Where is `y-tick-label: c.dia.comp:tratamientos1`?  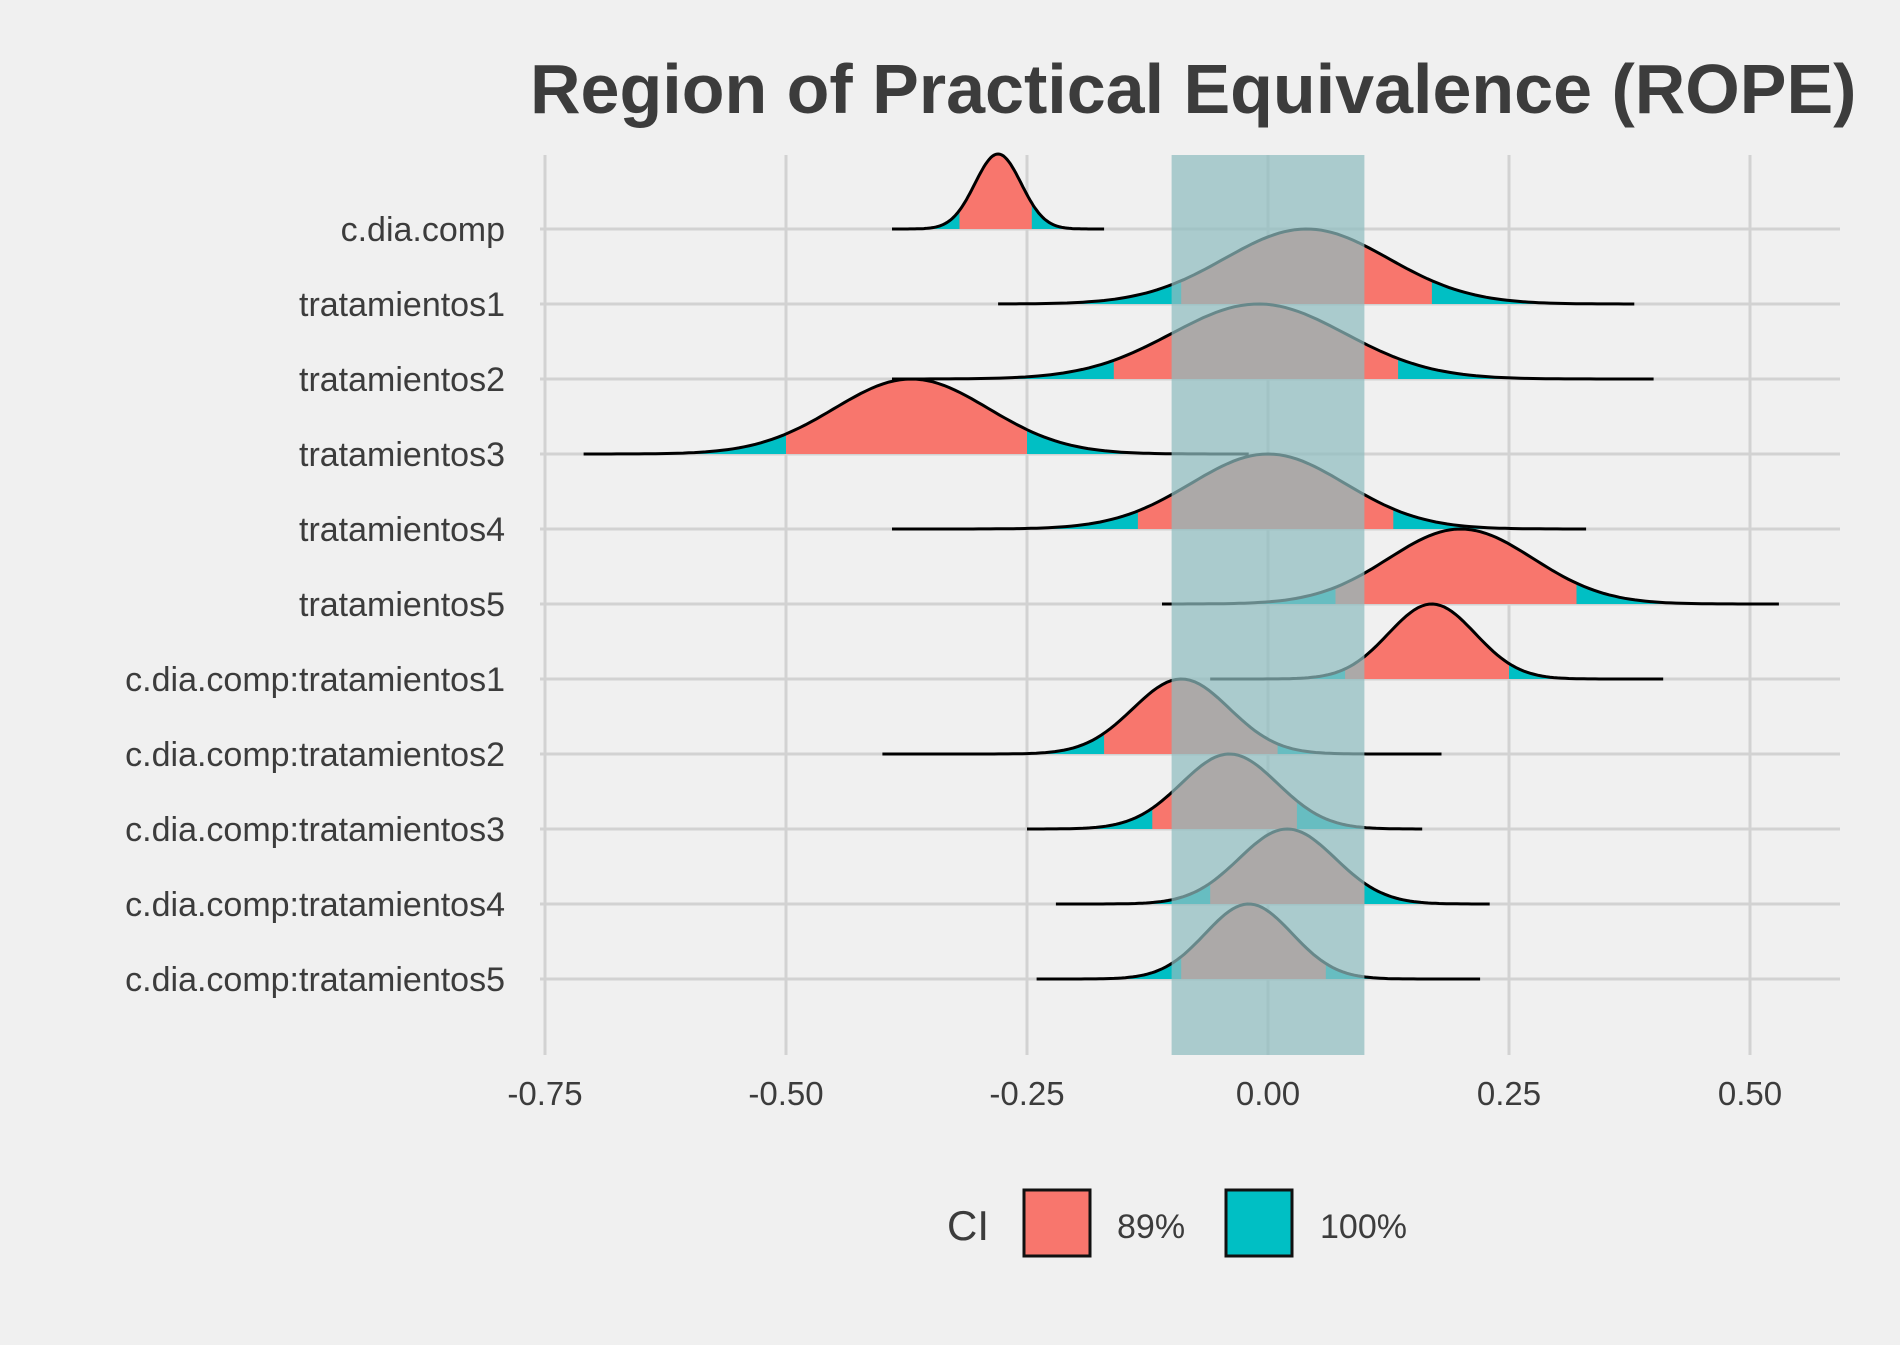
y-tick-label: c.dia.comp:tratamientos1 is located at coordinates (315, 680).